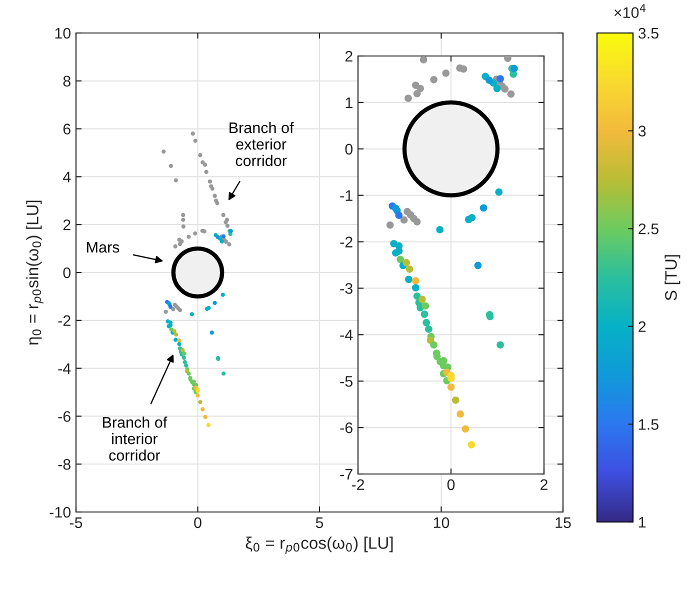  Describe the element at coordinates (35, 272) in the screenshot. I see `y-axis-title: η$_{0}$ = r$_{p0}$sin(ω$_{0}$) [LU]` at that location.